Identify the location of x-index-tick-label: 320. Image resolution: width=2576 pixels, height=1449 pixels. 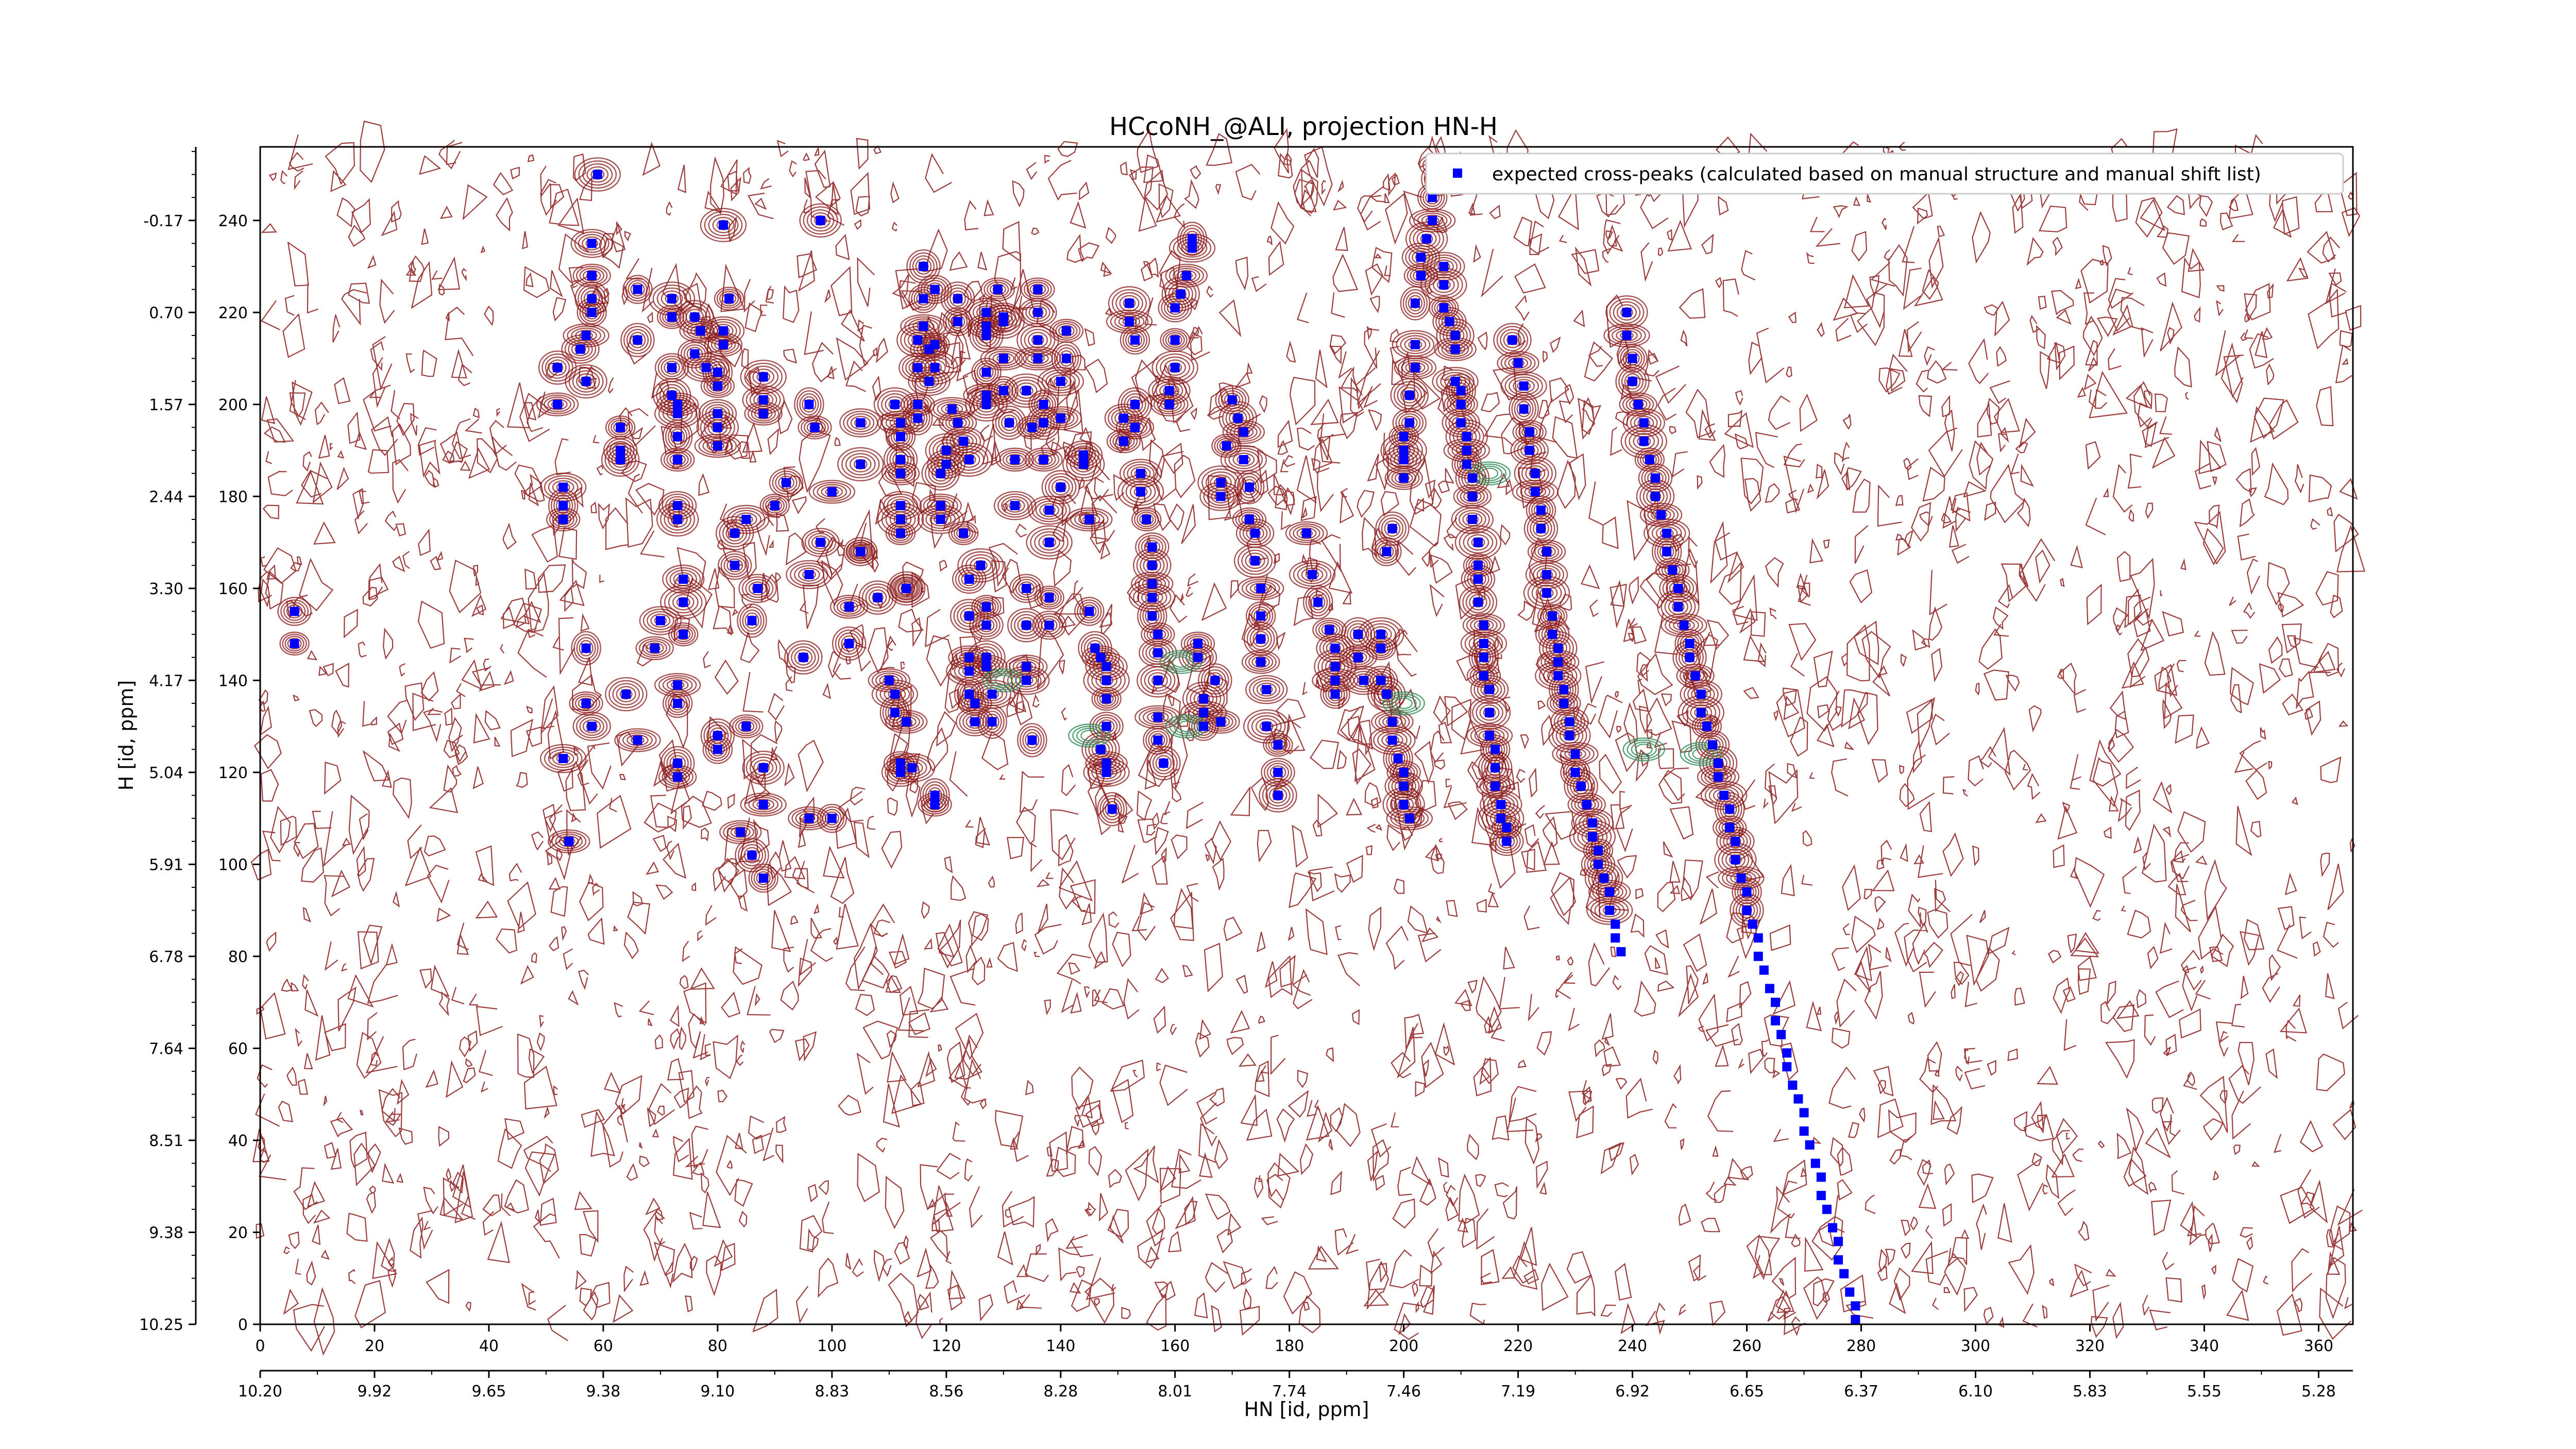
(2090, 1346).